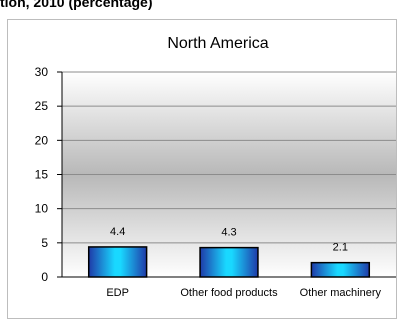  Describe the element at coordinates (42, 209) in the screenshot. I see `y-tick-label: 10` at that location.